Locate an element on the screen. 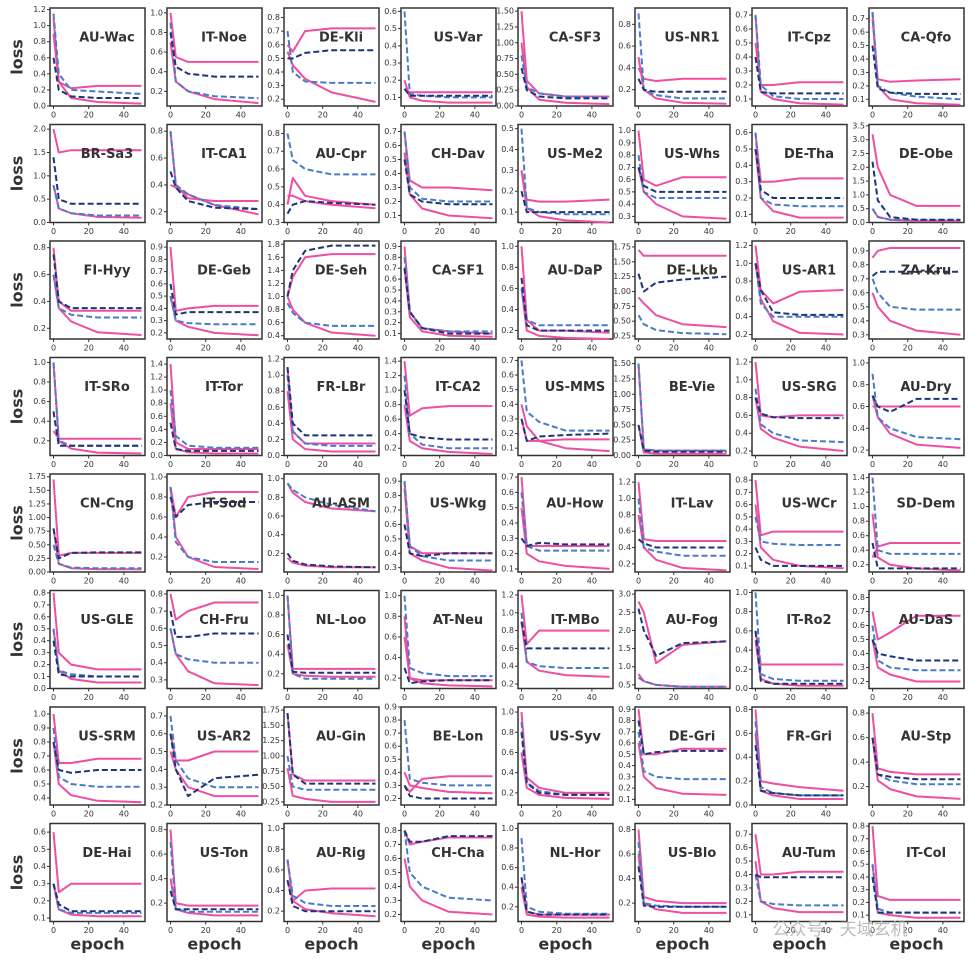  panel-title: CH-Fru is located at coordinates (224, 620).